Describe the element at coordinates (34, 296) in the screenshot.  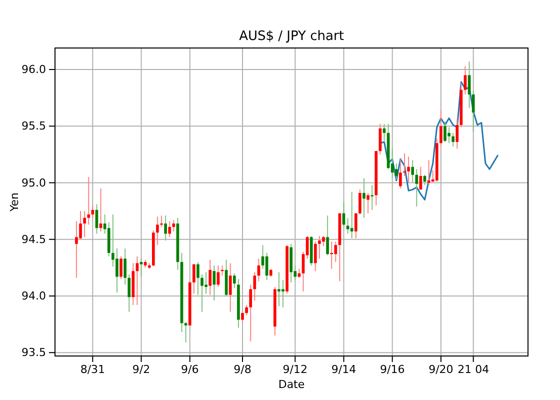
I see `y-tick-label: 94.0` at that location.